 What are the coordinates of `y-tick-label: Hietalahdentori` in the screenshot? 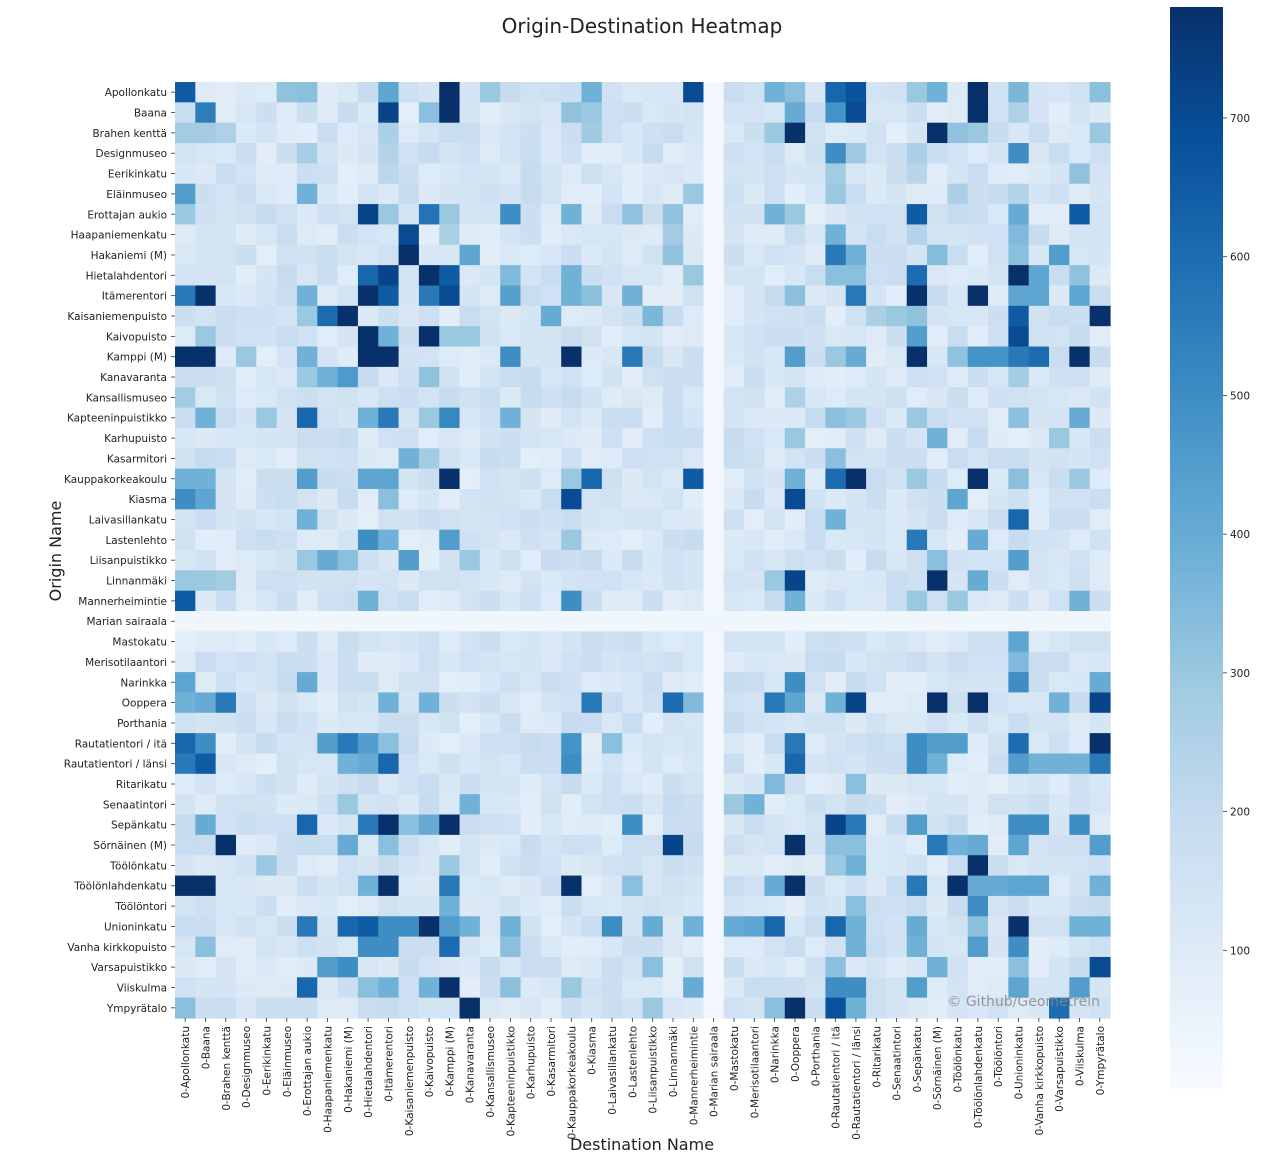 It's located at (126, 276).